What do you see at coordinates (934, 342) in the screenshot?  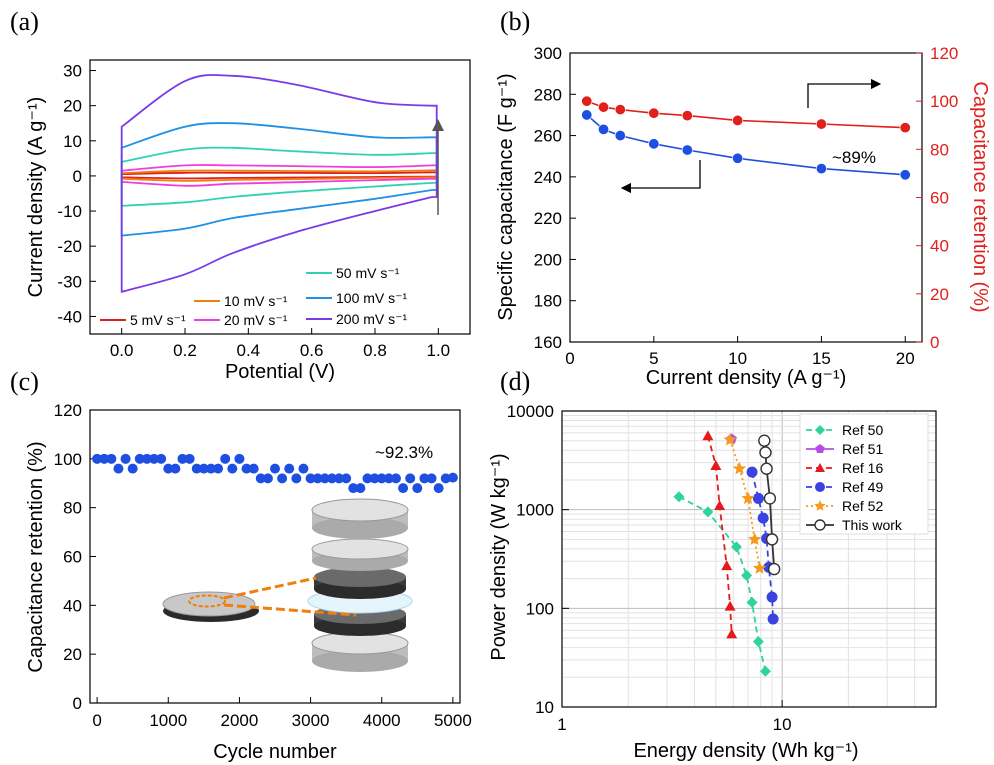 I see `y-right-tick-label: 0` at bounding box center [934, 342].